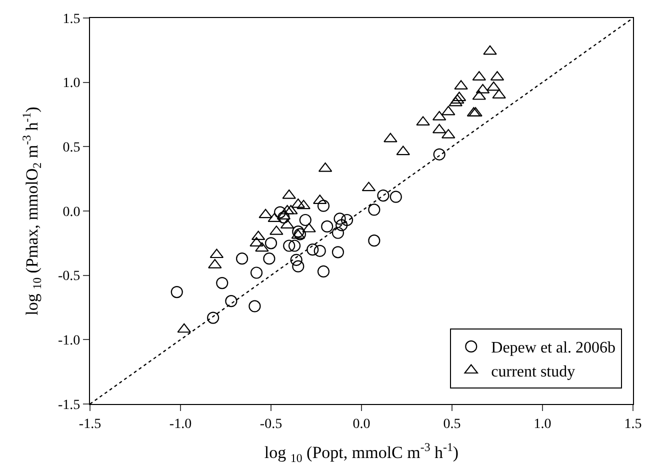 The width and height of the screenshot is (654, 471). What do you see at coordinates (543, 424) in the screenshot?
I see `x-tick-label: 1.0` at bounding box center [543, 424].